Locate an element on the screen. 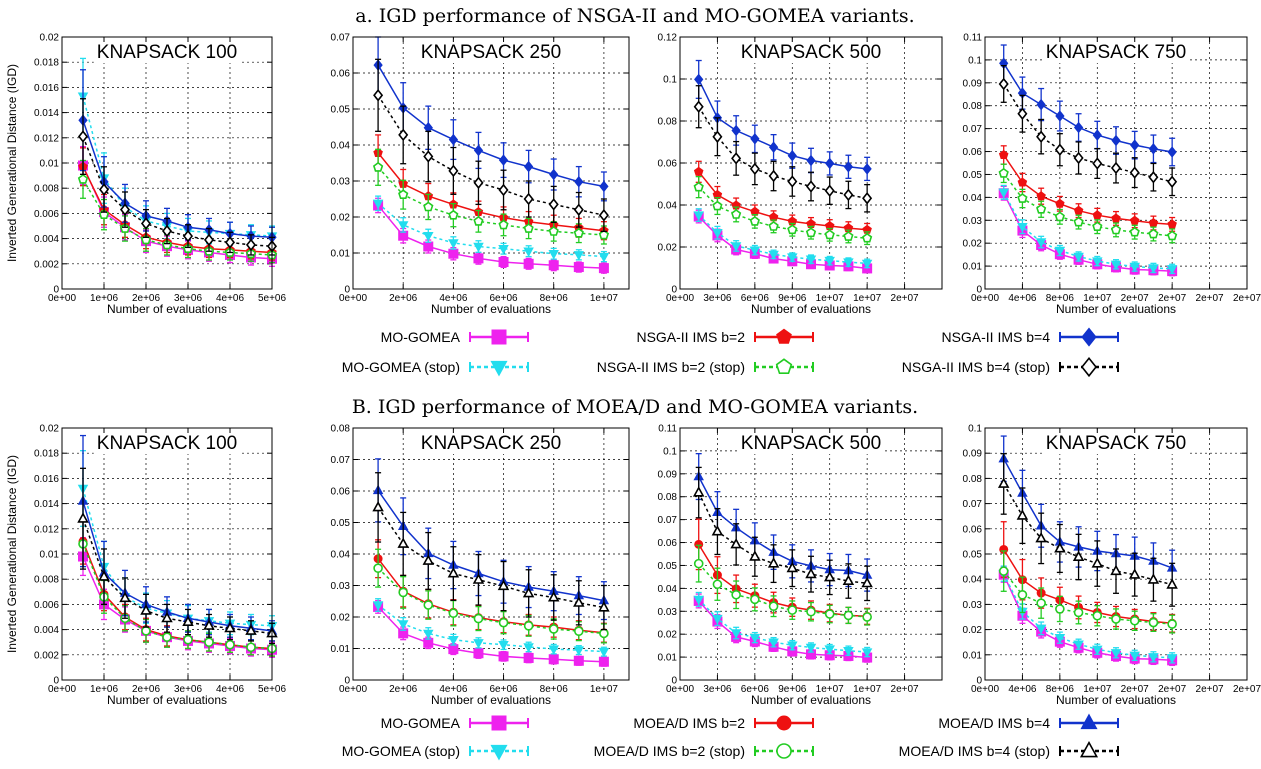 The height and width of the screenshot is (769, 1261). legend-label: MOEA/D IMS b=4 is located at coordinates (994, 723).